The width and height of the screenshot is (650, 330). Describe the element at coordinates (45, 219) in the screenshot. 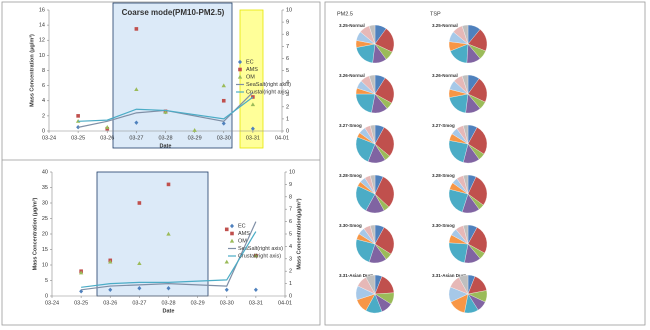

I see `y-tick-label: 25` at that location.